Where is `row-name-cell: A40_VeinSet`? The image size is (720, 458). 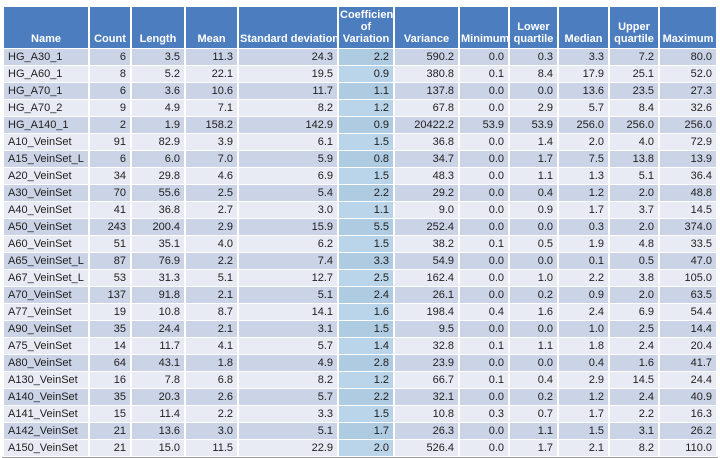 row-name-cell: A40_VeinSet is located at coordinates (46, 210).